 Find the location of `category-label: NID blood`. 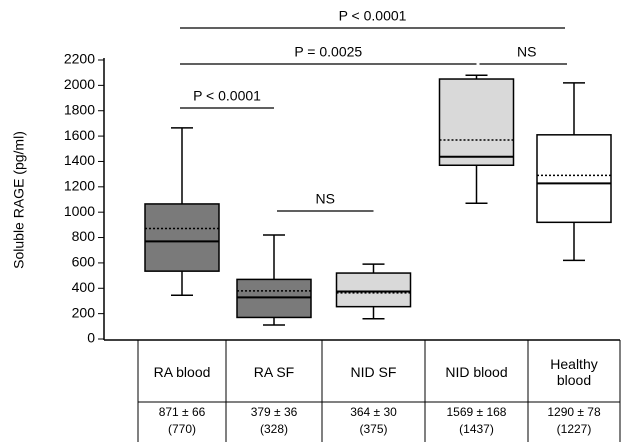

category-label: NID blood is located at coordinates (476, 372).